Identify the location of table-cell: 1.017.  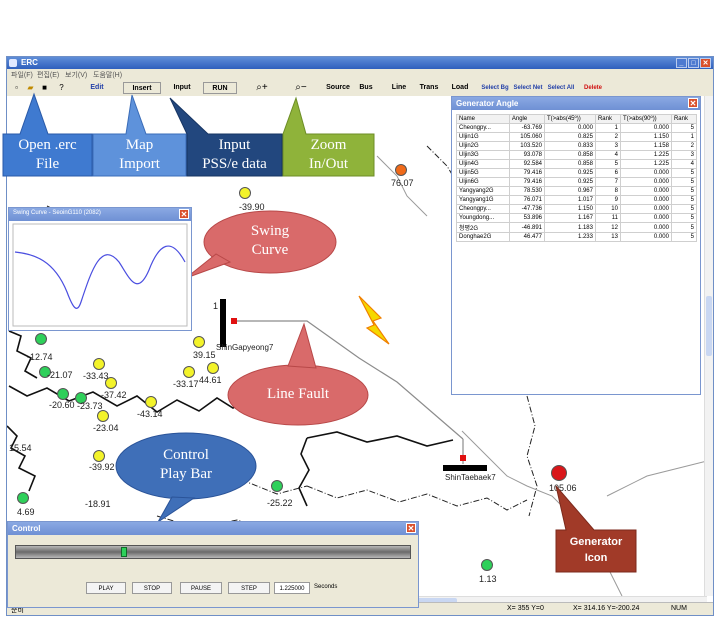
(570, 200).